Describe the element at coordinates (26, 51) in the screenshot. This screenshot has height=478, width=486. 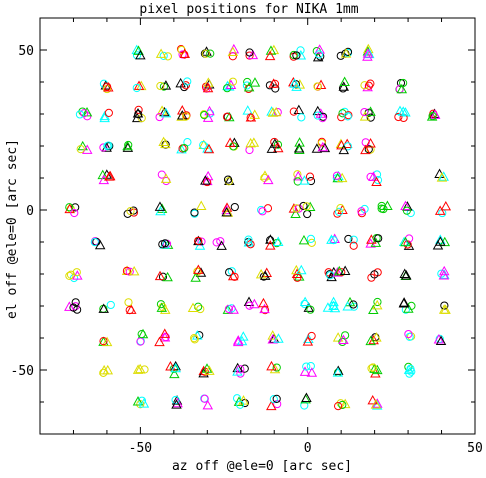
I see `y-tick-label: 50` at that location.